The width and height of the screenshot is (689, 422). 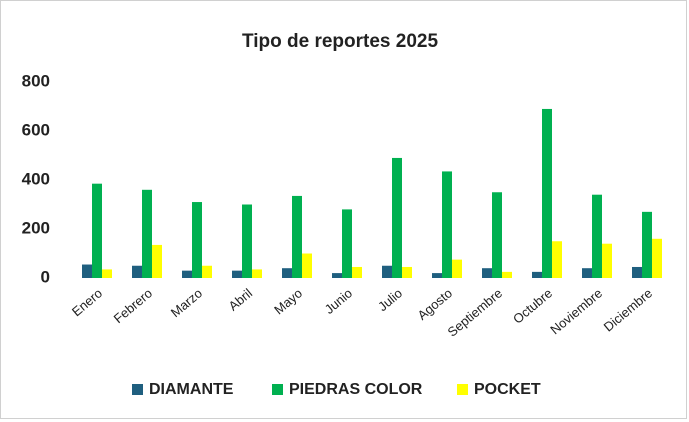 I want to click on y-tick-label: 0, so click(x=45, y=276).